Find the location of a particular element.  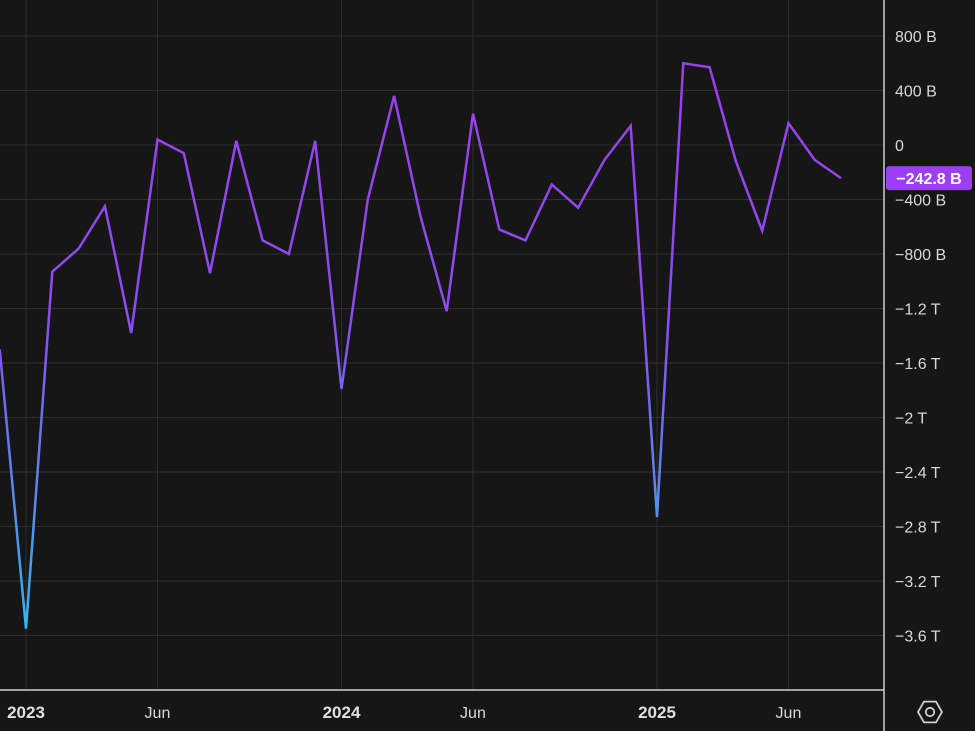

last-value-marker: −242.8 B is located at coordinates (929, 178).